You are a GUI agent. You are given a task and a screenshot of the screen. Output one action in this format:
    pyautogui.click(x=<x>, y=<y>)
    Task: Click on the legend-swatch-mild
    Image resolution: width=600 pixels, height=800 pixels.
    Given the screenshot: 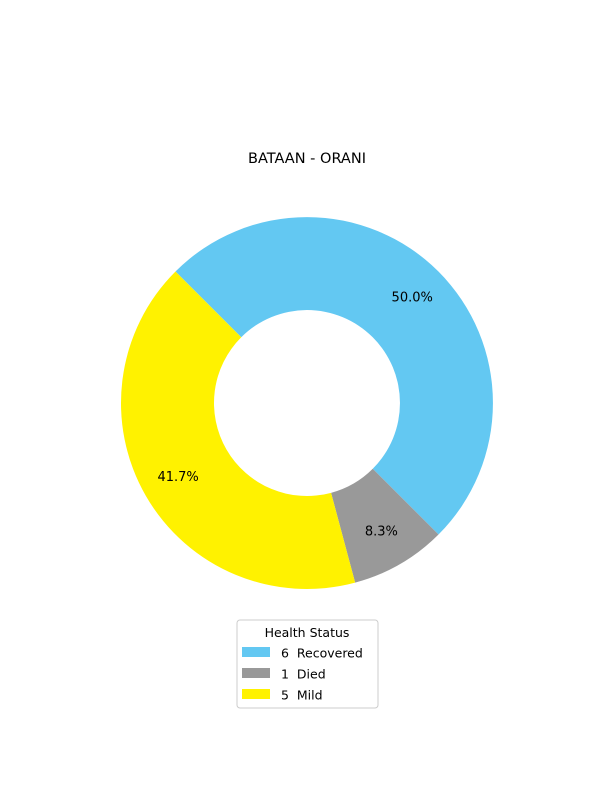 What is the action you would take?
    pyautogui.click(x=256, y=694)
    